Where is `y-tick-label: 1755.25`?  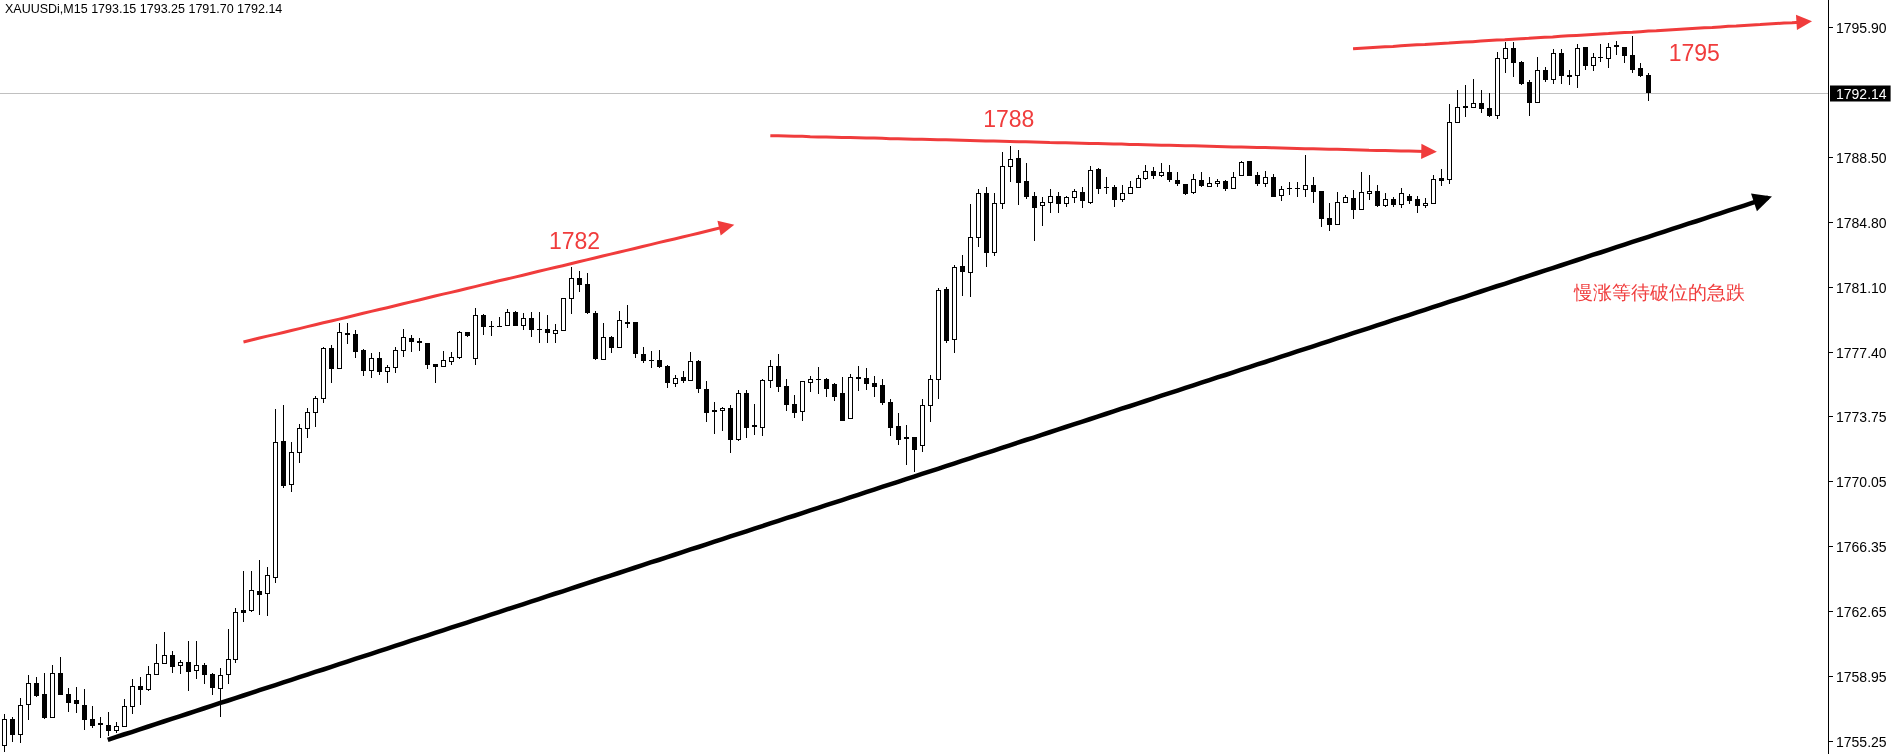 y-tick-label: 1755.25 is located at coordinates (1861, 741).